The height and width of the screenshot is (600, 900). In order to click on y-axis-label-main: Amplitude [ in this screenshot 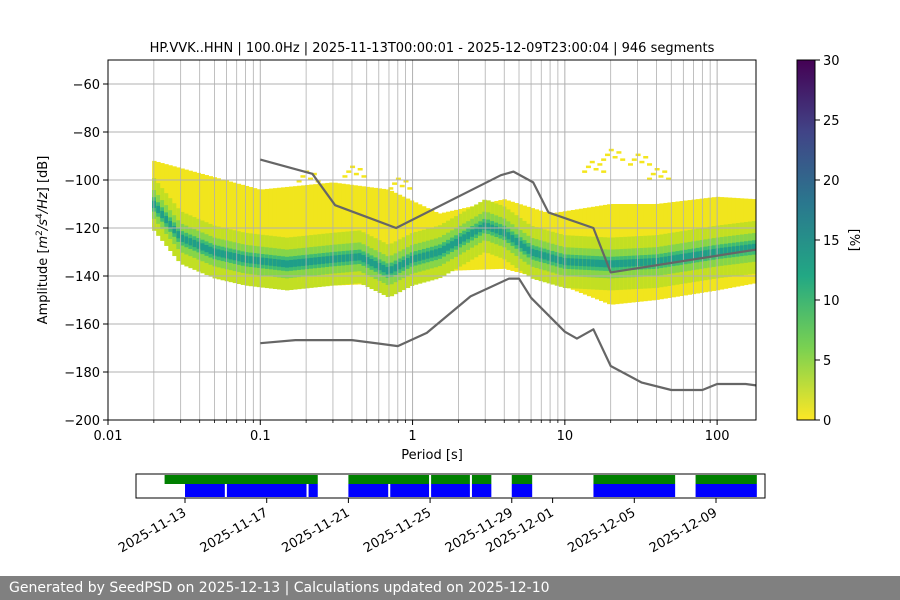, I will do `click(43, 286)`.